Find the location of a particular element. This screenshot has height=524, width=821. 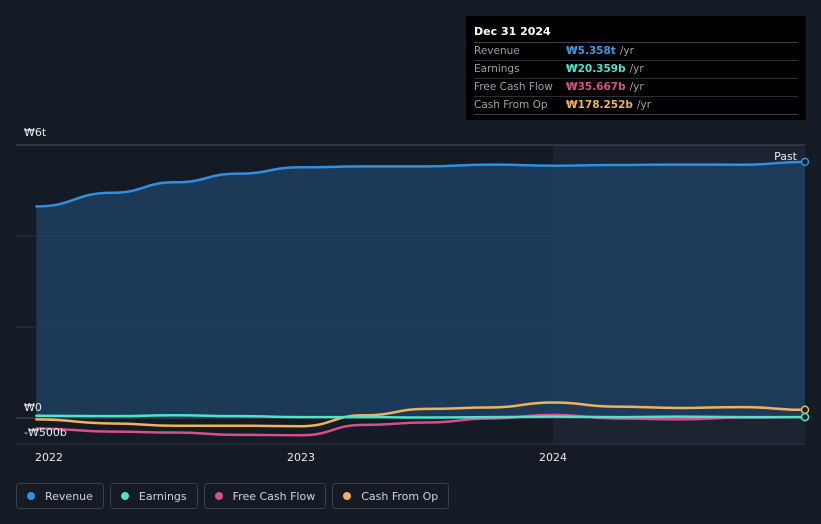

tooltip-value: ₩35.667b is located at coordinates (596, 87).